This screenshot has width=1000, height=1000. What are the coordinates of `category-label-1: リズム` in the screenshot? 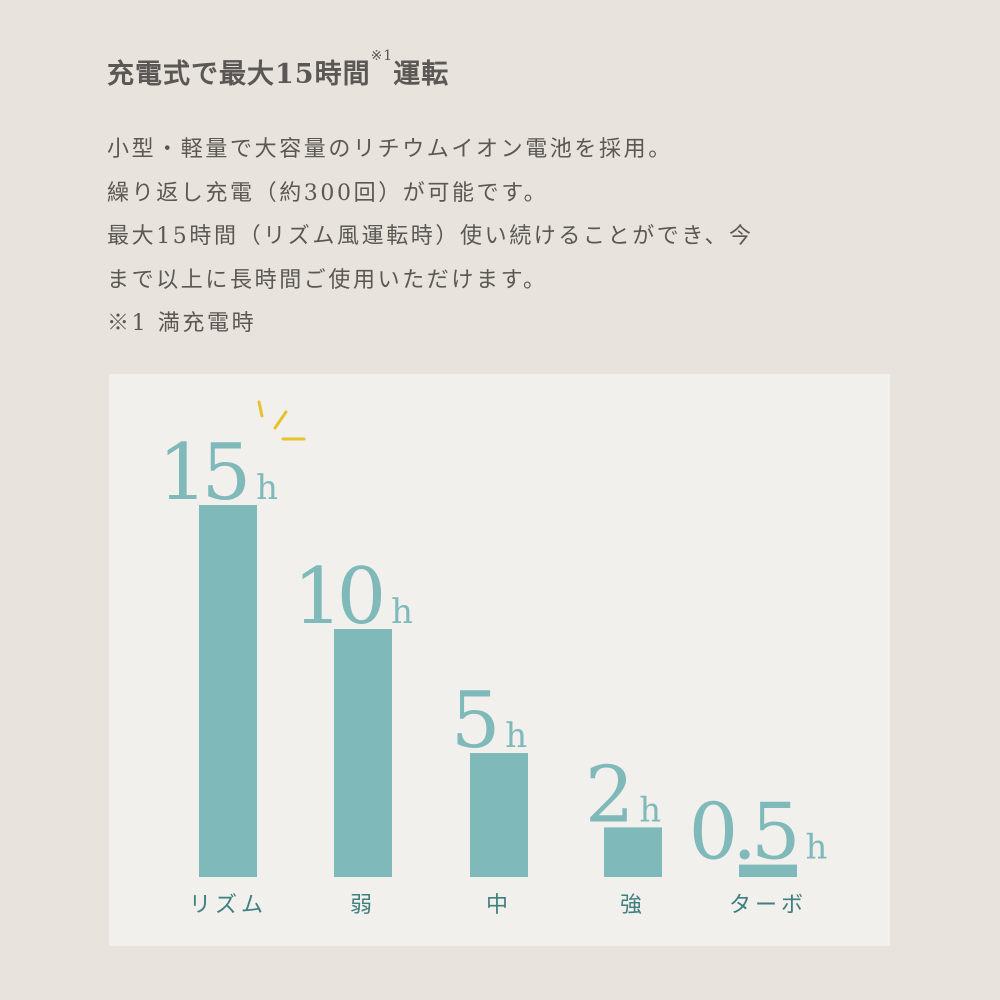 It's located at (228, 905).